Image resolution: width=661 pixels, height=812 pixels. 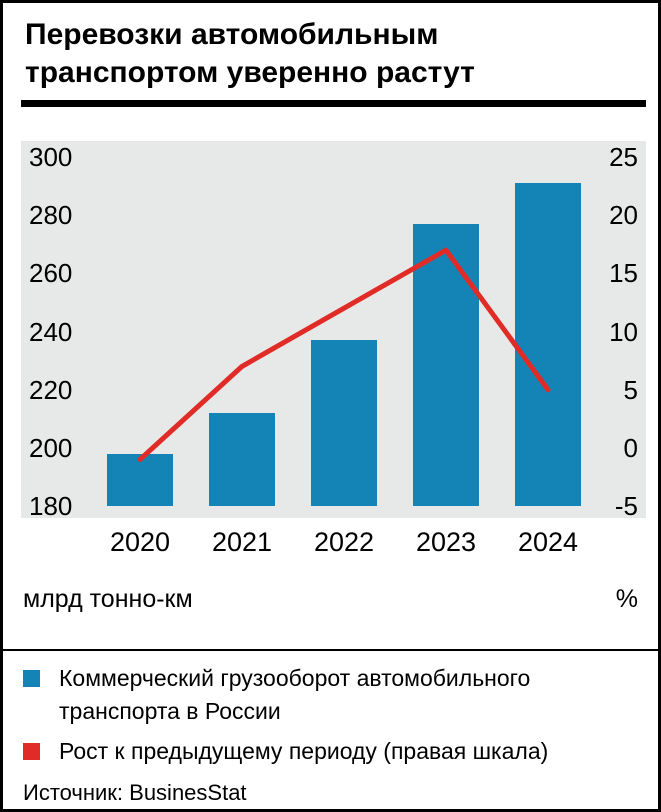 What do you see at coordinates (51, 447) in the screenshot?
I see `left-axis-tick-200: 200` at bounding box center [51, 447].